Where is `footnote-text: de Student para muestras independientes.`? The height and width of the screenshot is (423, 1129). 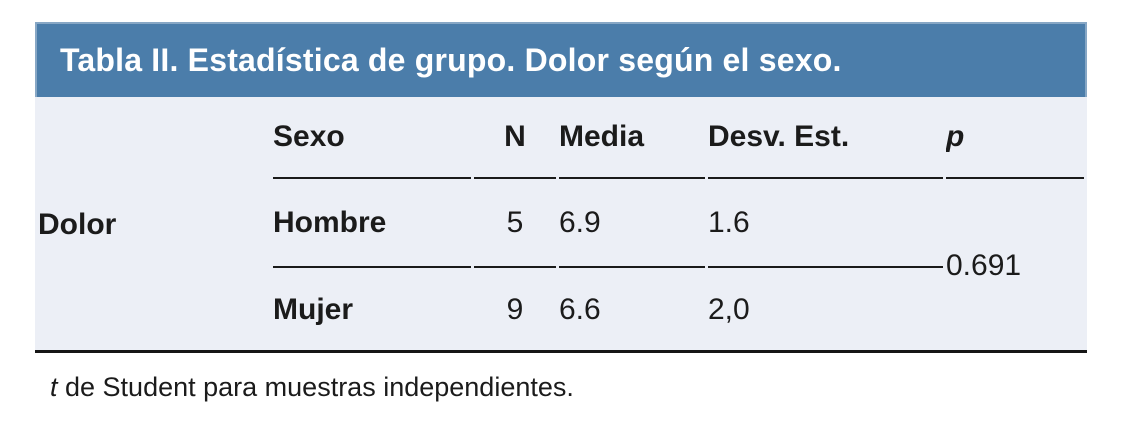 footnote-text: de Student para muestras independientes. is located at coordinates (315, 387).